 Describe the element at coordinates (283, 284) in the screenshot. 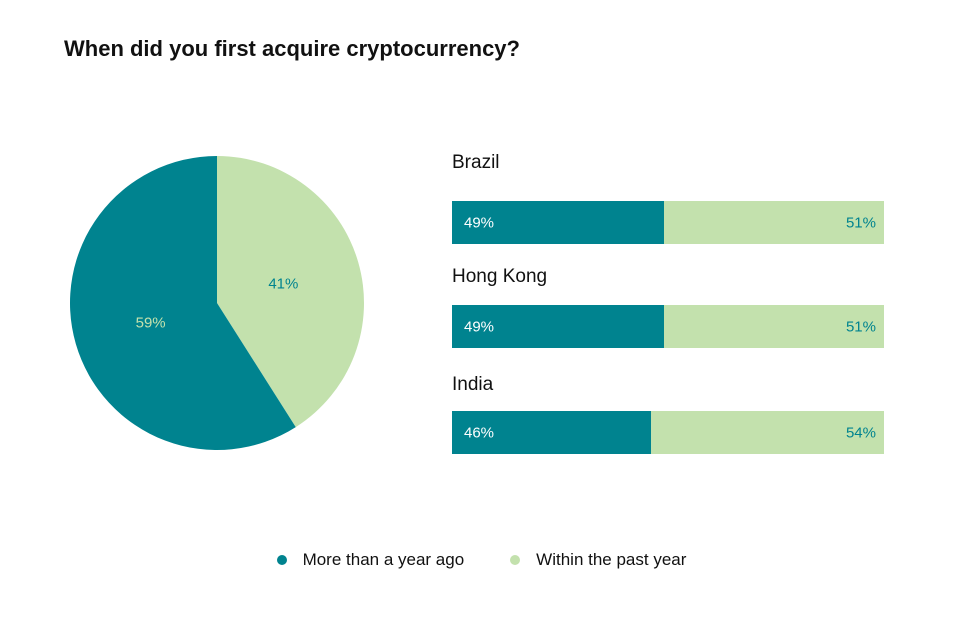

I see `pie-slice-label: 41%` at that location.